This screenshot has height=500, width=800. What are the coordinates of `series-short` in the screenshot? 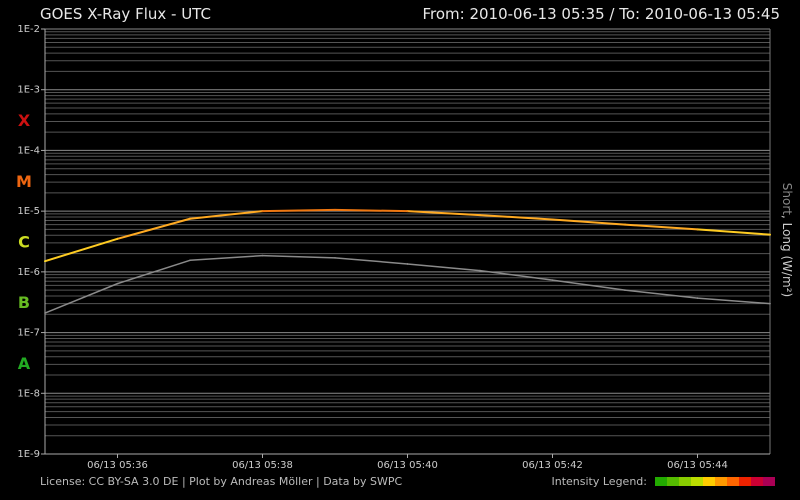 It's located at (407, 284).